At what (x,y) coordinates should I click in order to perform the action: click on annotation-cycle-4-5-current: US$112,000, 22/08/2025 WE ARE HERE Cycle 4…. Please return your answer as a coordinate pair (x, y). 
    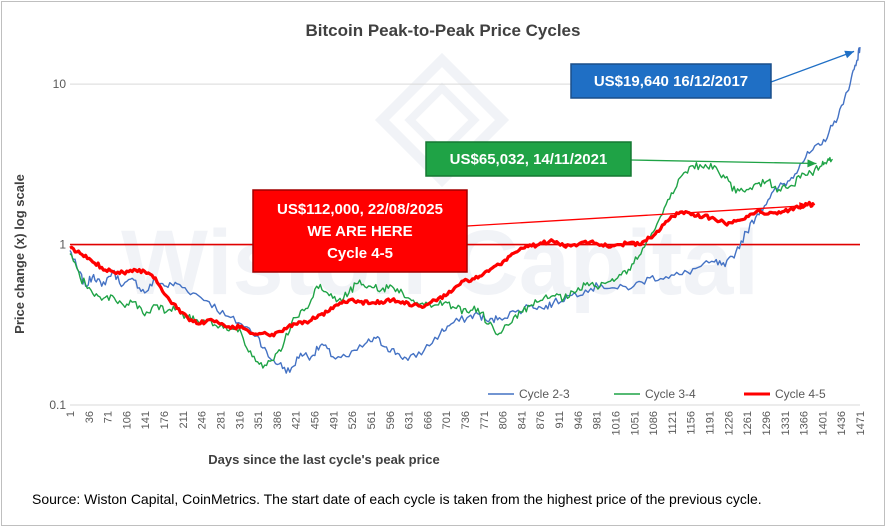
    Looking at the image, I should click on (530, 231).